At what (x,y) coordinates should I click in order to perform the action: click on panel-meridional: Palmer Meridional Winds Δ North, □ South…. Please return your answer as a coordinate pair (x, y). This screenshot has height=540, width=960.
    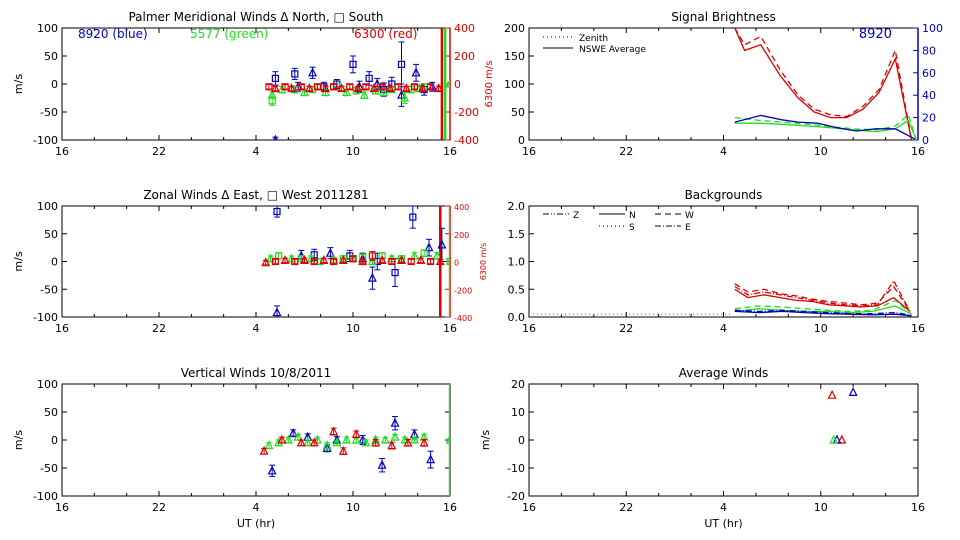
    Looking at the image, I should click on (253, 84).